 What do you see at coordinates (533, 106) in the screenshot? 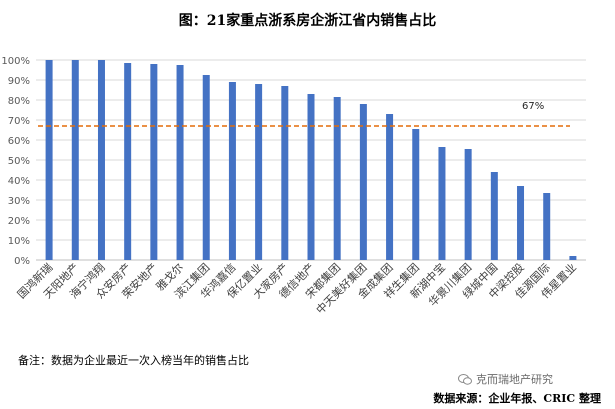
I see `reference-line-label: 67%` at bounding box center [533, 106].